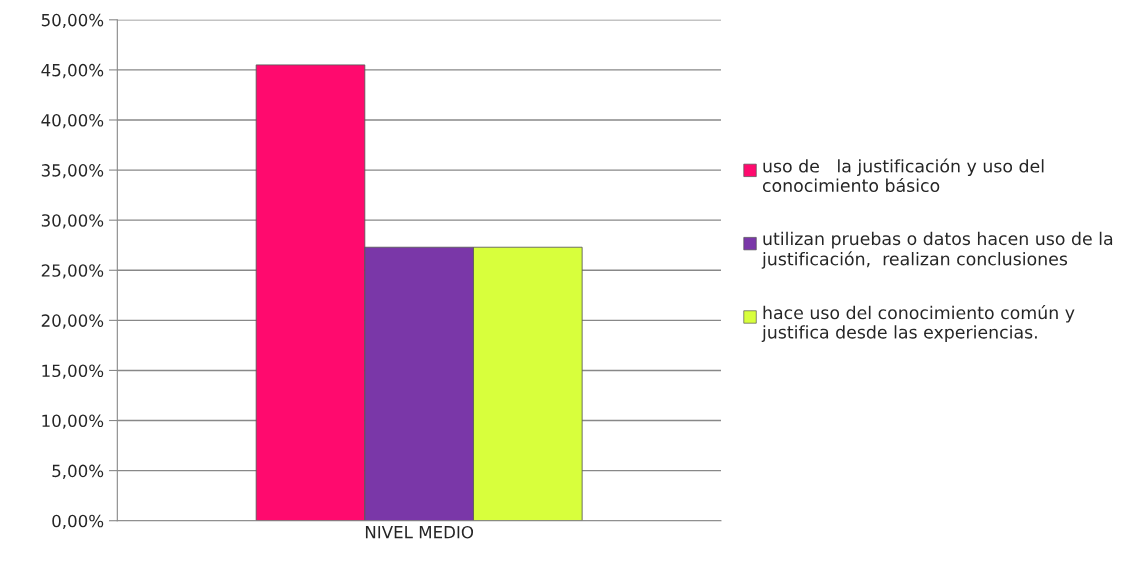 The image size is (1139, 566). Describe the element at coordinates (72, 271) in the screenshot. I see `y-tick-label: 25,00%` at that location.